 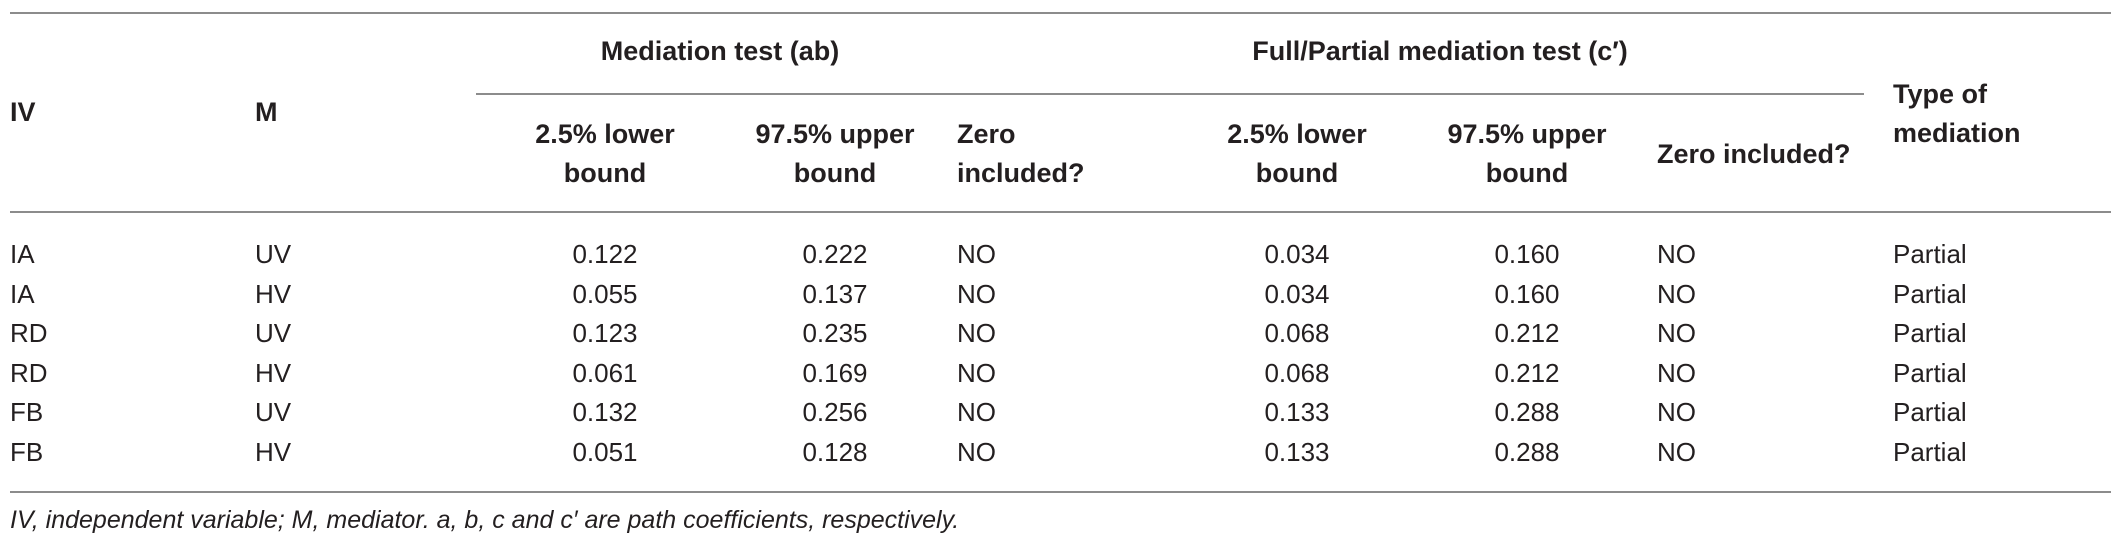 What do you see at coordinates (835, 254) in the screenshot?
I see `cell-upper-ab: 0.222` at bounding box center [835, 254].